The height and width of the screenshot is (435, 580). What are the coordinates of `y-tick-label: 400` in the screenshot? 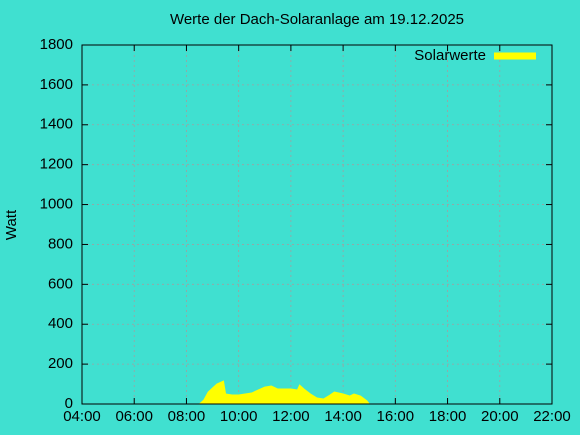 It's located at (60, 323).